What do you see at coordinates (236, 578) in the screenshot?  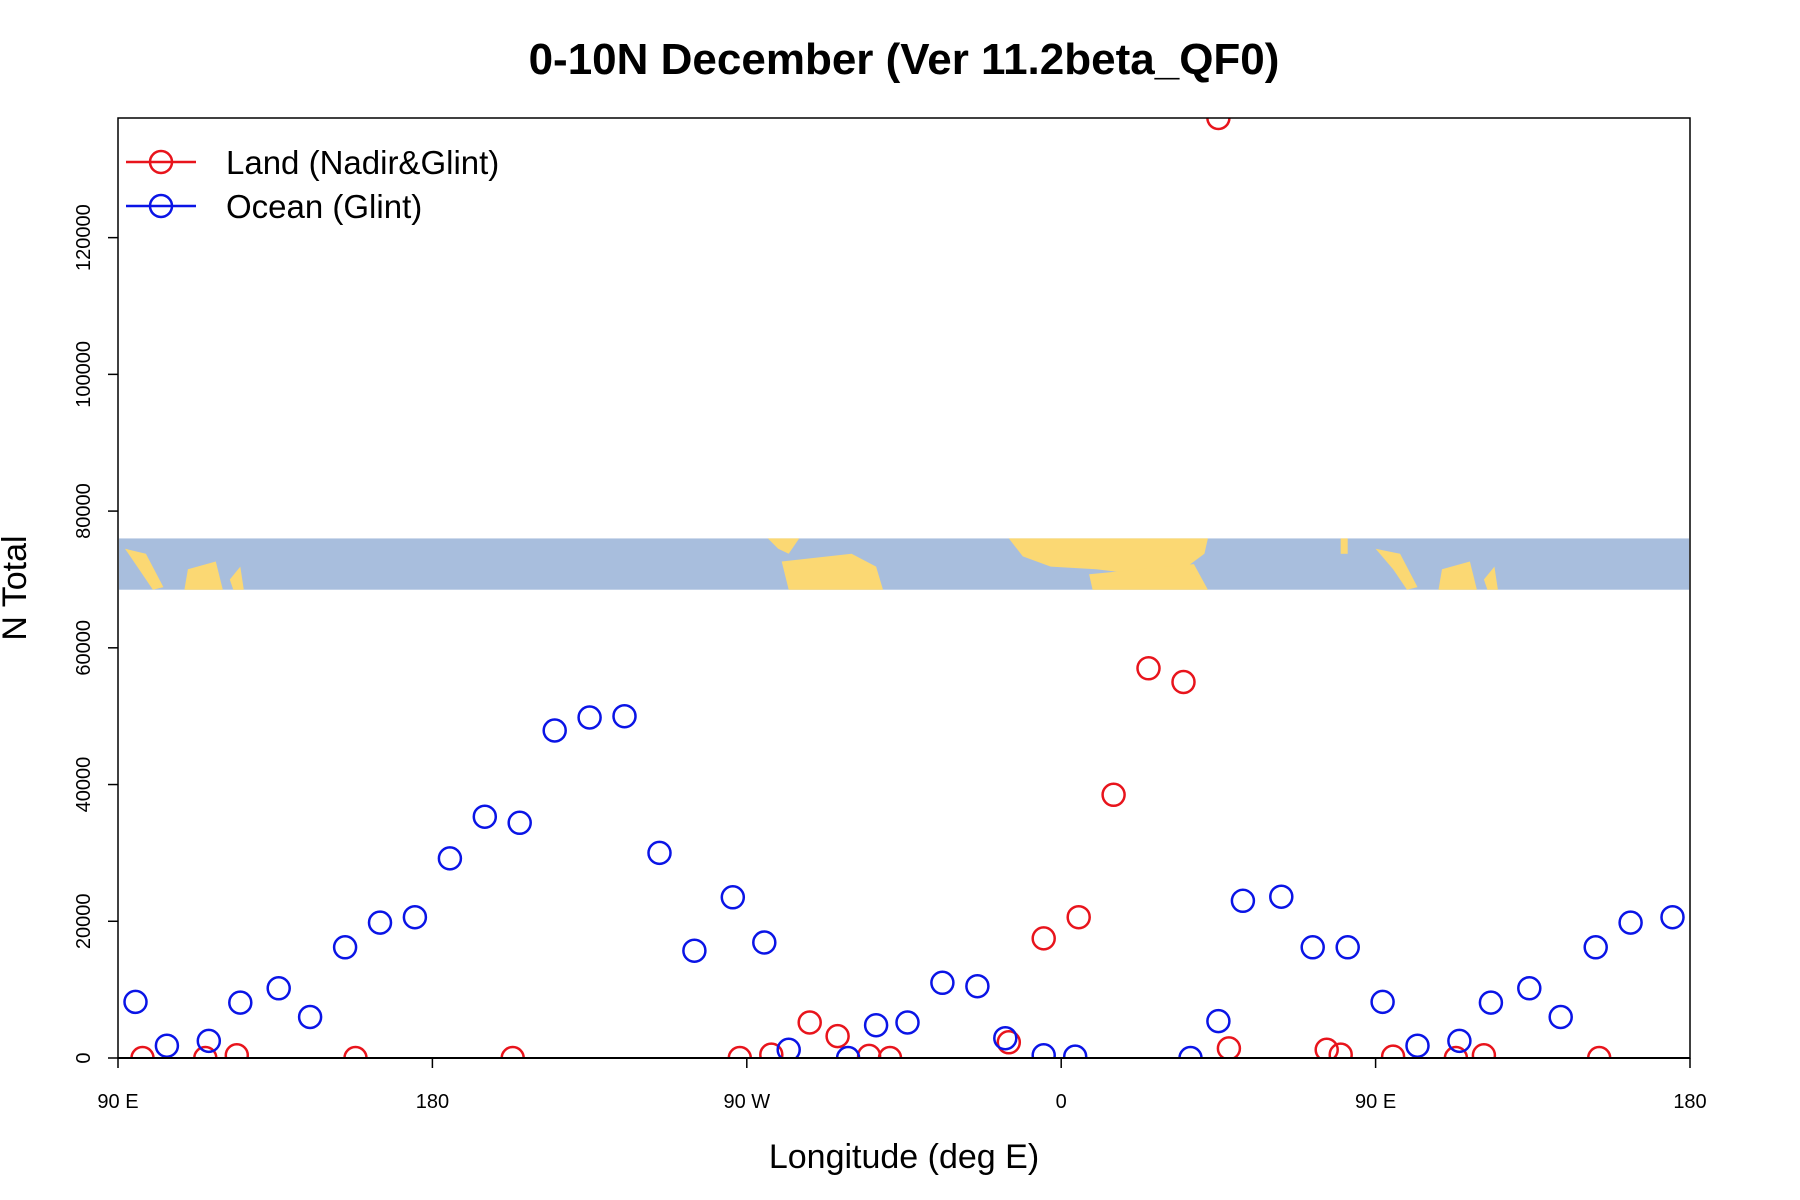 I see `land-sulawesi` at bounding box center [236, 578].